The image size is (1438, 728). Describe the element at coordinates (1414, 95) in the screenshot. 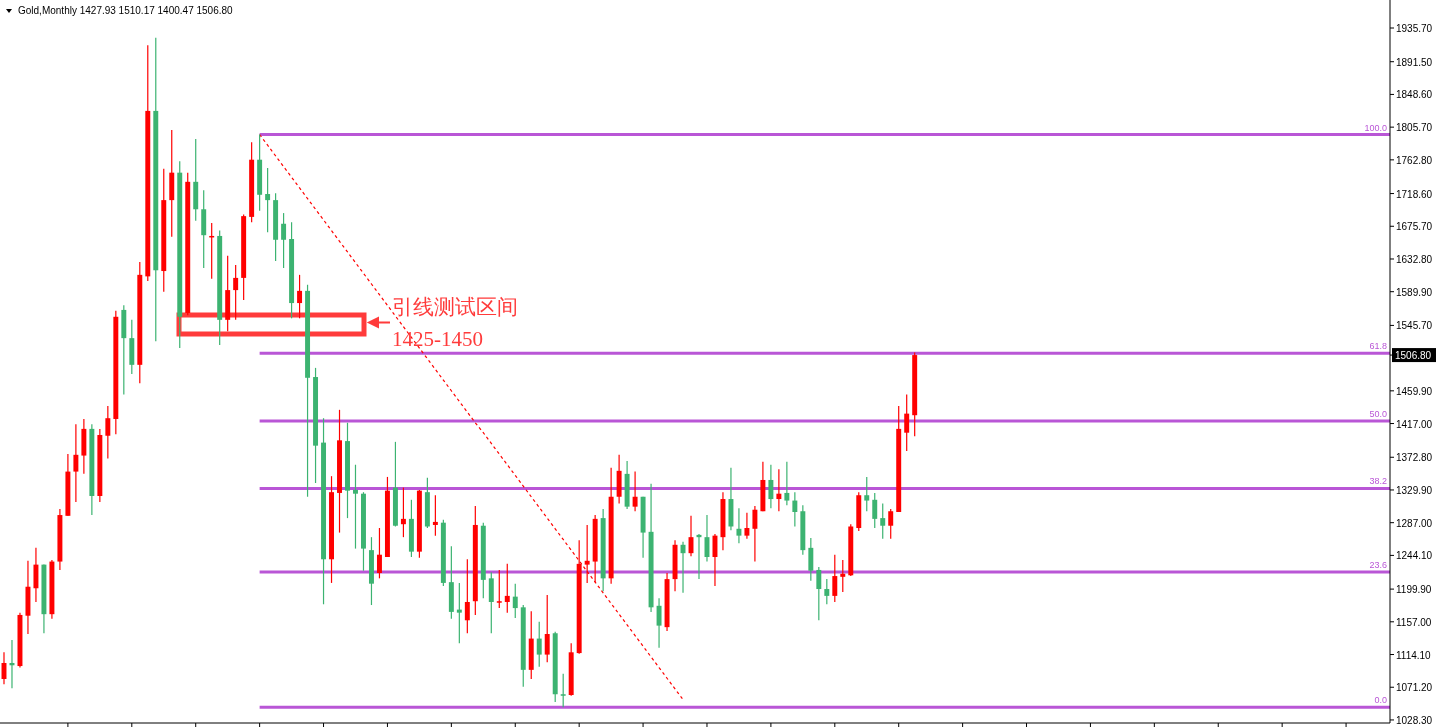

I see `y-tick-label: 1848.60` at that location.